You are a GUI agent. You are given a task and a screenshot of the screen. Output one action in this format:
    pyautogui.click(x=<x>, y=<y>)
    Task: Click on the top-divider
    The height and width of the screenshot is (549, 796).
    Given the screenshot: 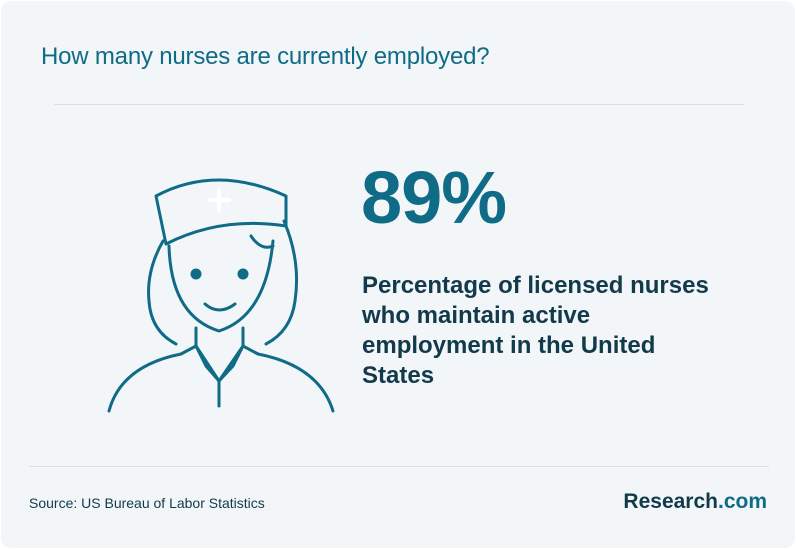 What is the action you would take?
    pyautogui.click(x=399, y=104)
    